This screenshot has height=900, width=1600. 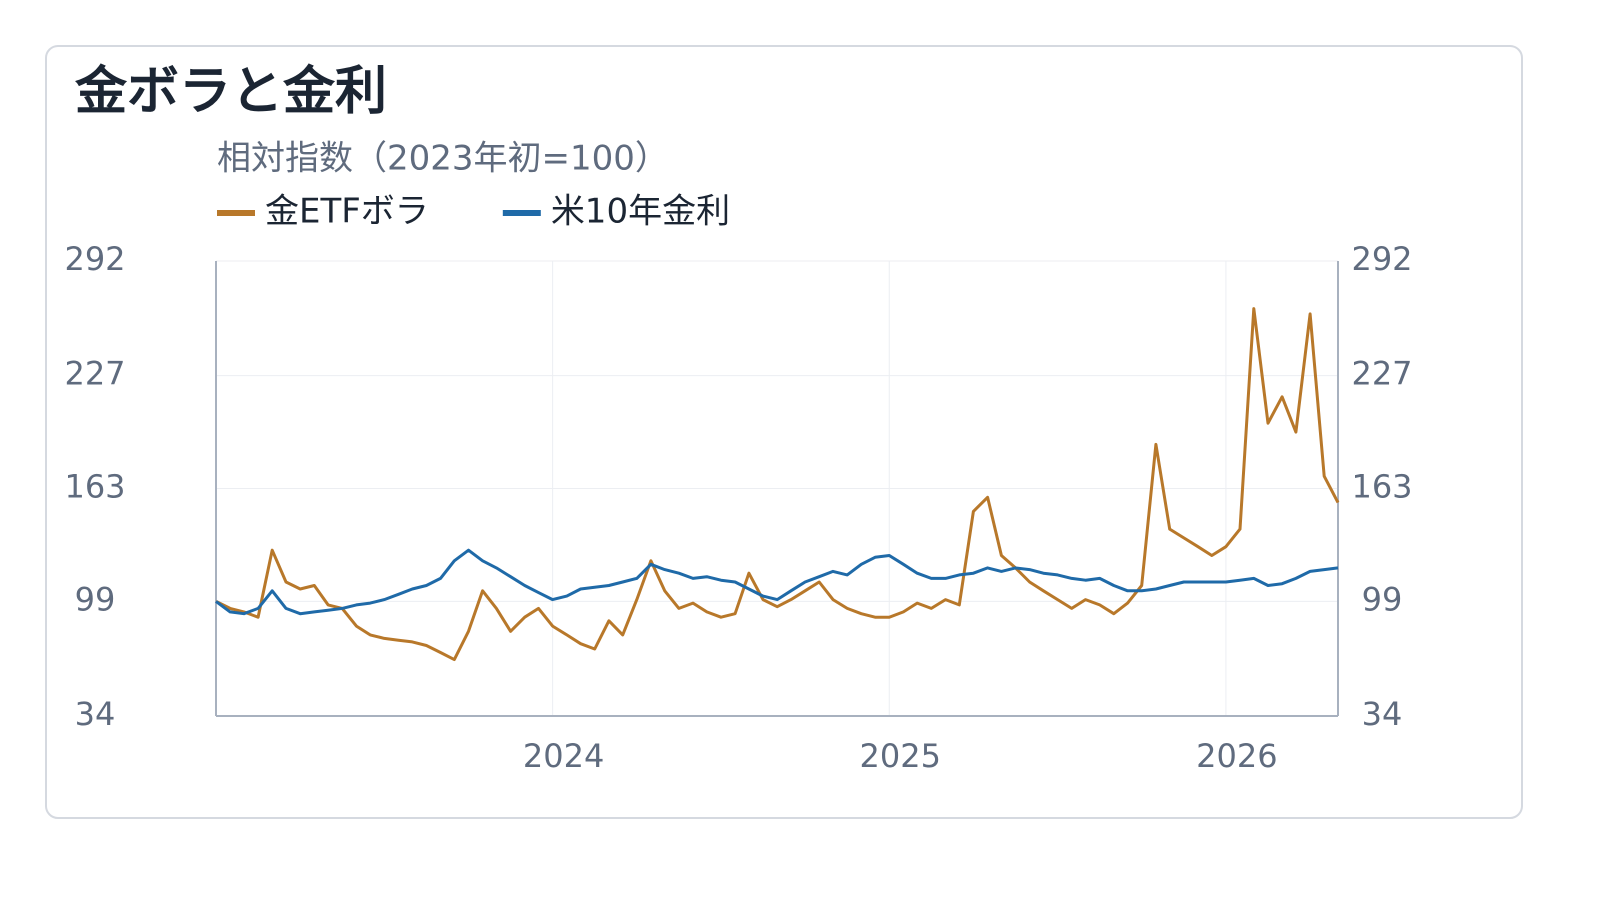 I want to click on x-tick-label: 2024, so click(x=563, y=756).